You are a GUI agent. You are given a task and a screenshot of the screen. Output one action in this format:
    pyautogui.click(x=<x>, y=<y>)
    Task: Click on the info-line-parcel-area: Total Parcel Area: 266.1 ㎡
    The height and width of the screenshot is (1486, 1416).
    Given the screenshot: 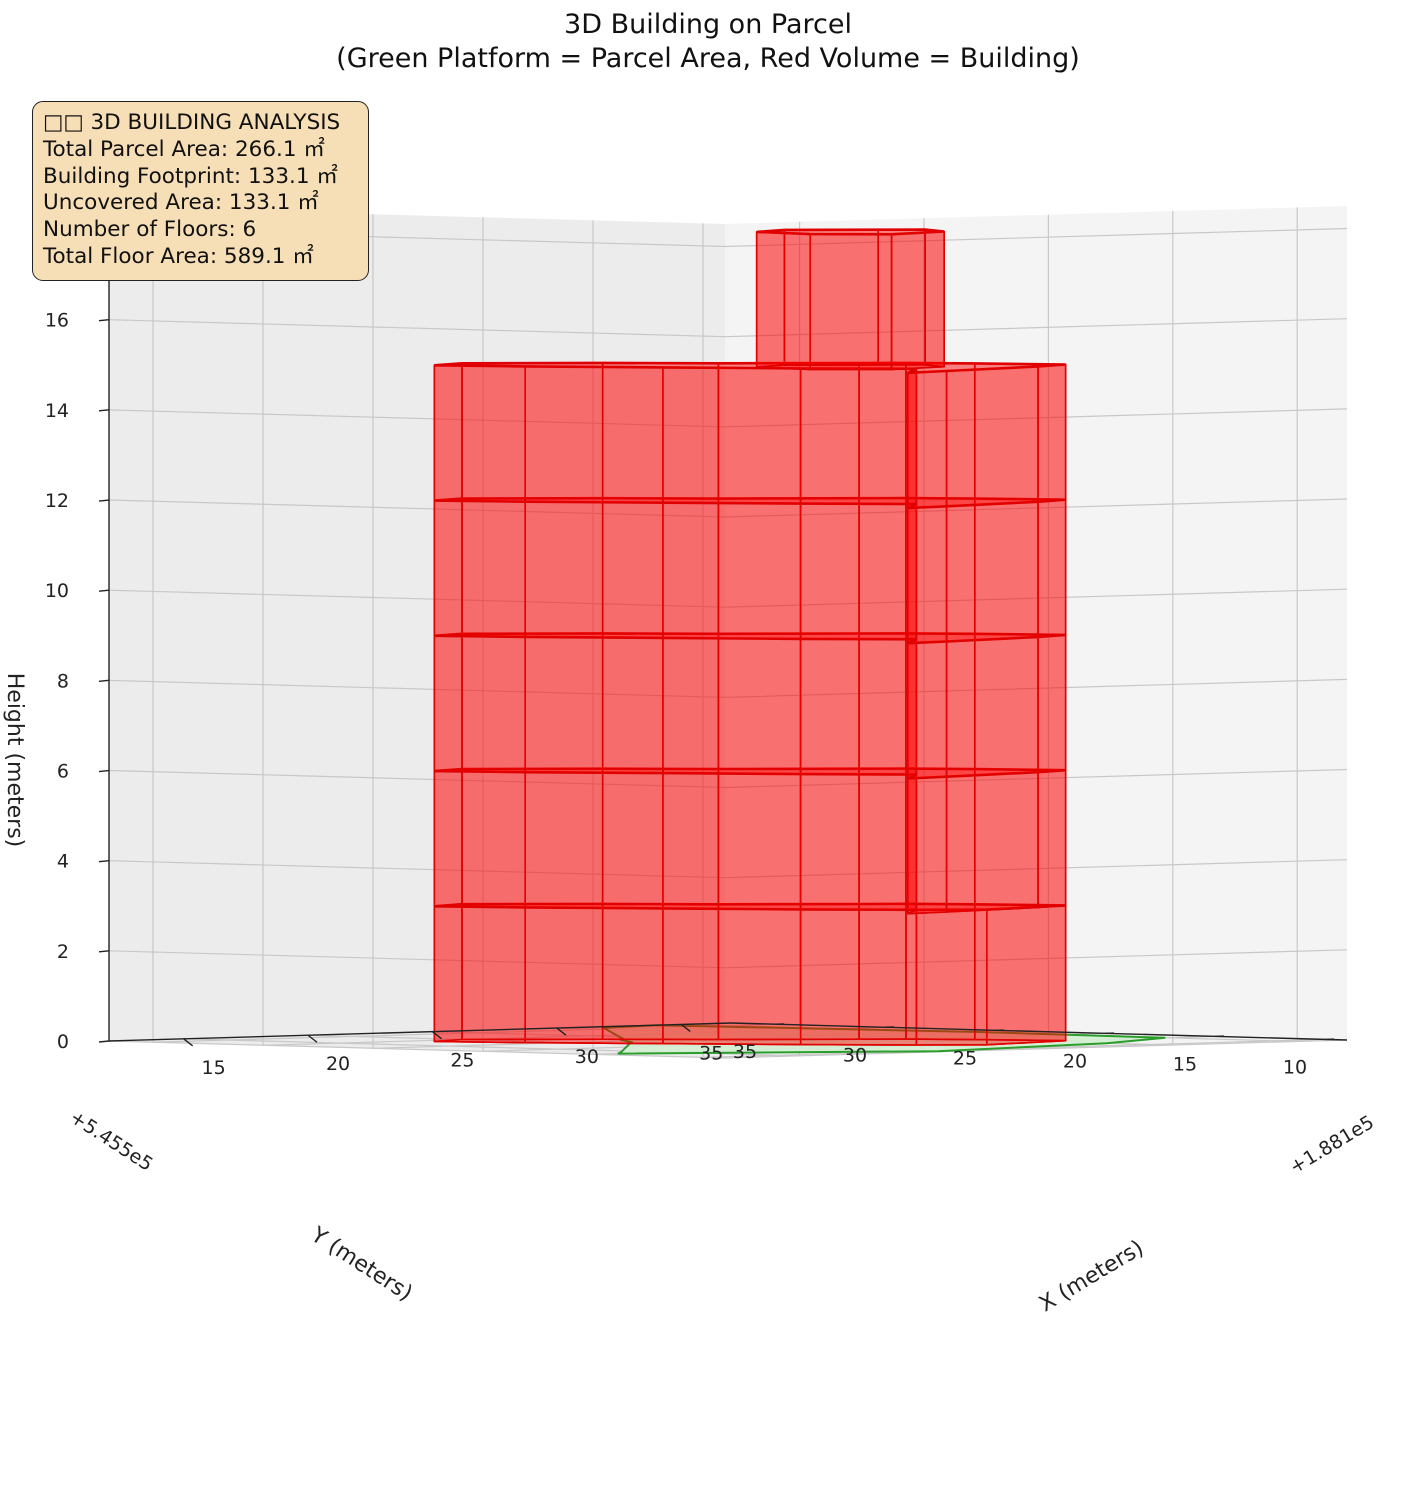 What is the action you would take?
    pyautogui.click(x=184, y=149)
    